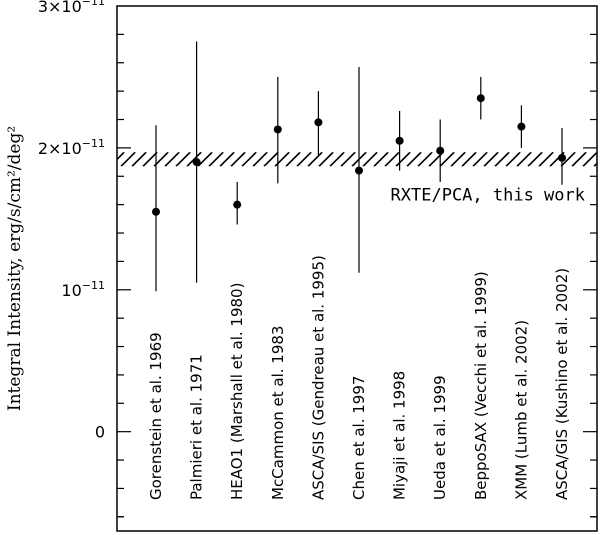 Image resolution: width=603 pixels, height=535 pixels. What do you see at coordinates (156, 416) in the screenshot?
I see `point-label: Gorenstein et al. 1969` at bounding box center [156, 416].